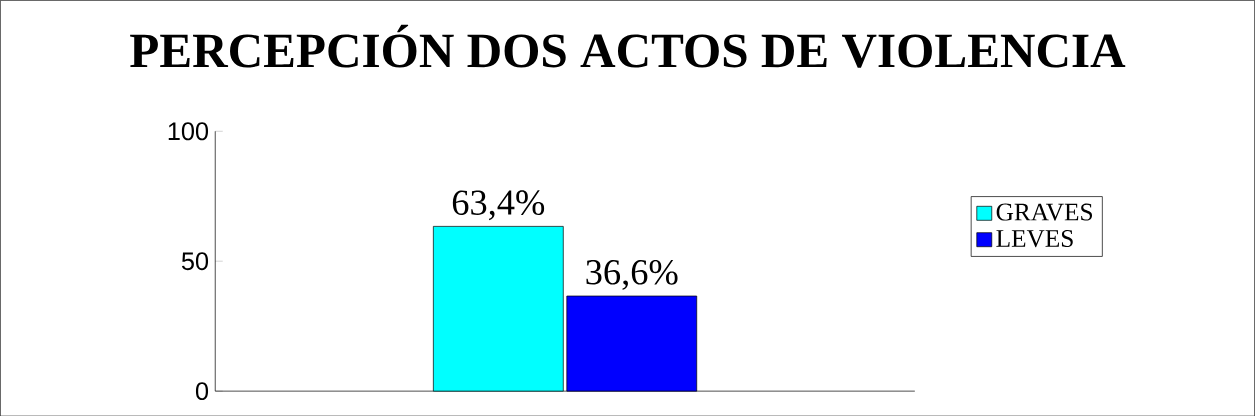 The image size is (1255, 416). Describe the element at coordinates (202, 390) in the screenshot. I see `y-tick-label: 0` at that location.